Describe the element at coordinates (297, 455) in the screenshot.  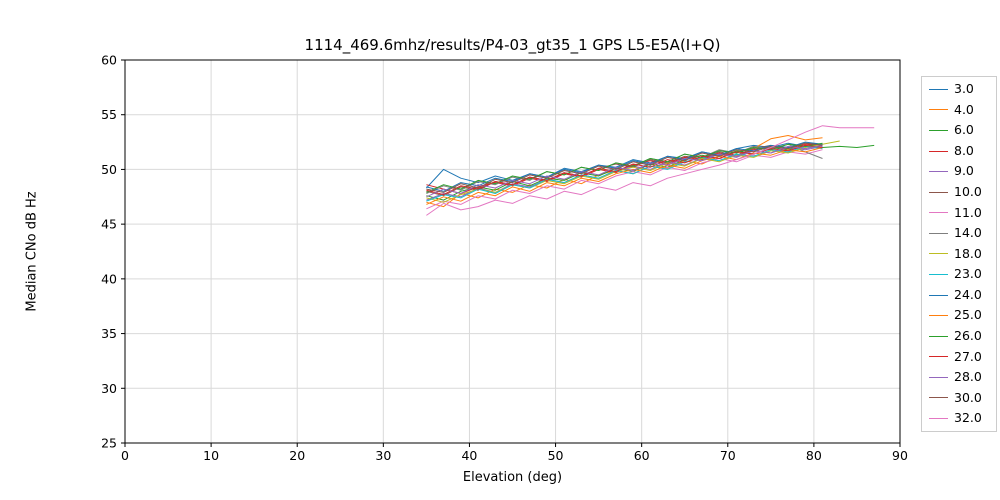
I see `x-tick-label: 20` at that location.